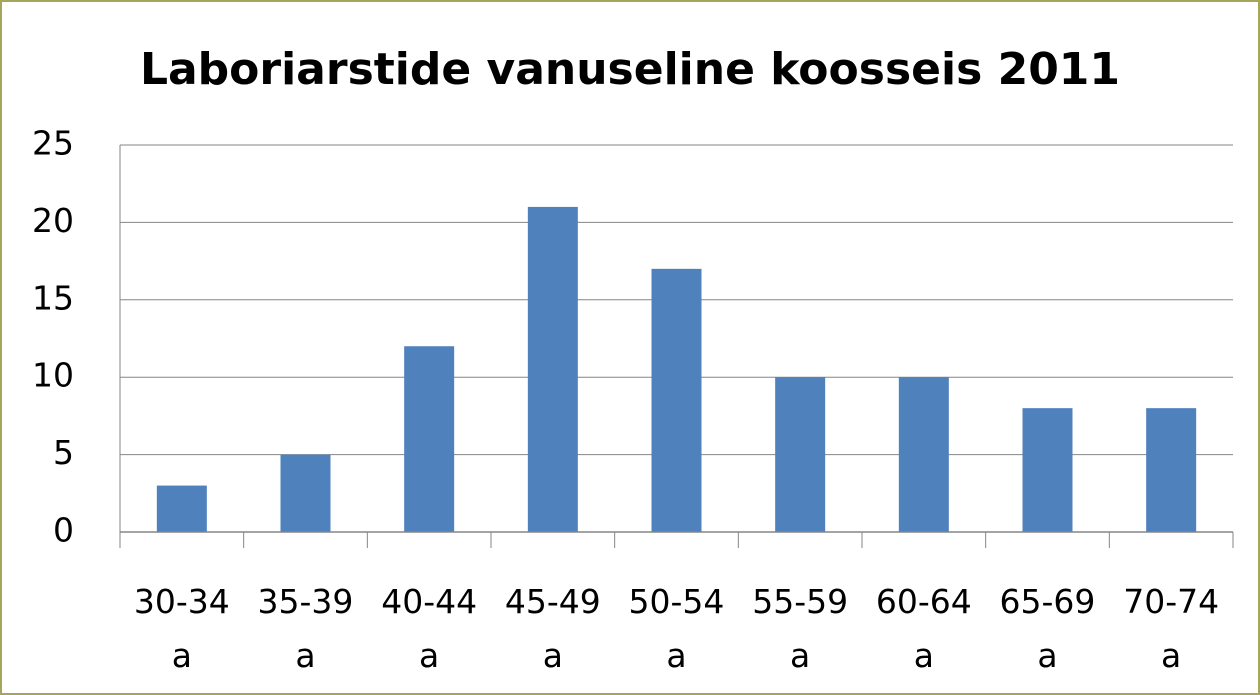 This screenshot has width=1260, height=695. What do you see at coordinates (1047, 628) in the screenshot?
I see `x-tick-label: 65-69 a` at bounding box center [1047, 628].